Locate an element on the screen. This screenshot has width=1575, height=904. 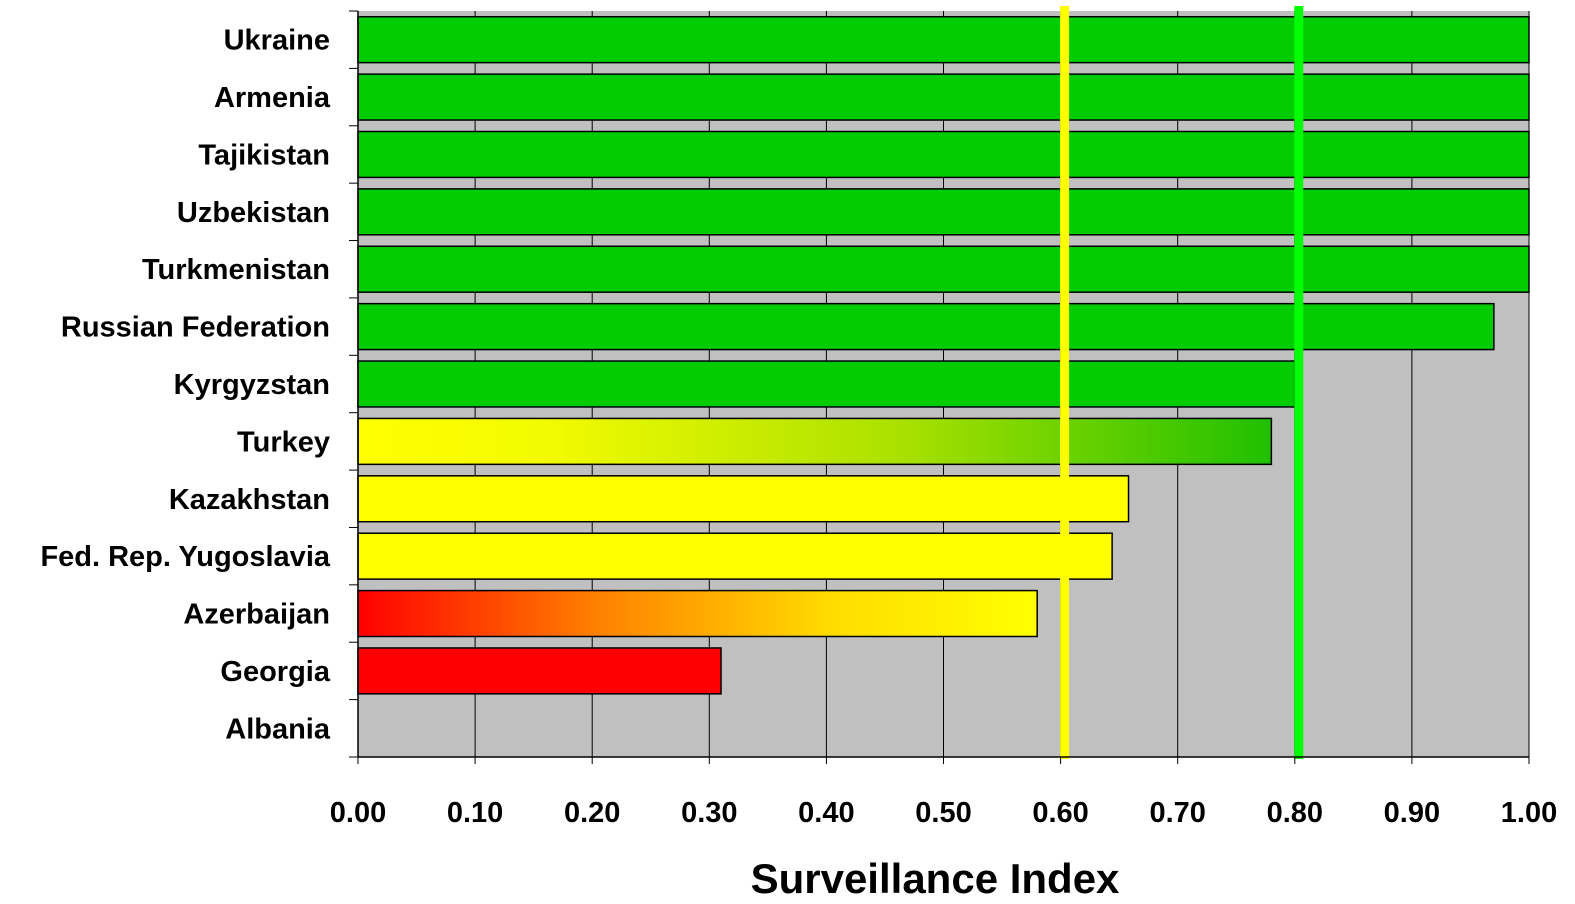
x-tick-label: 0.20 is located at coordinates (592, 813).